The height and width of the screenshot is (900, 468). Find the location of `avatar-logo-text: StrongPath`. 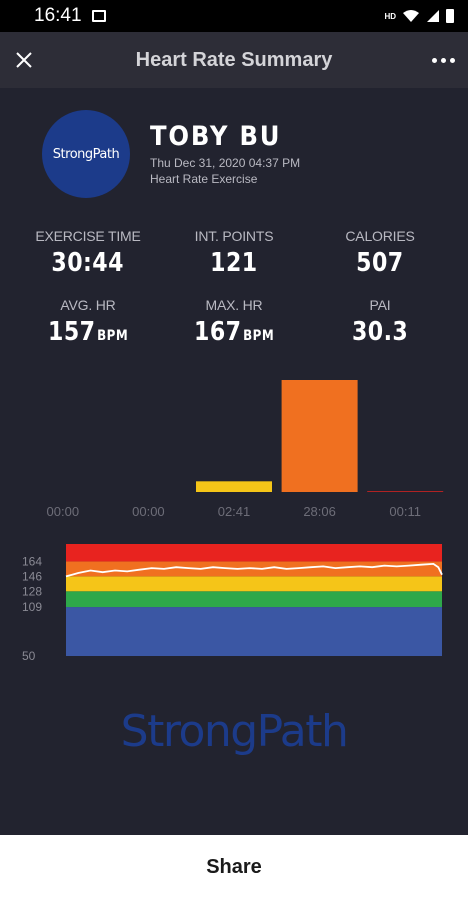

avatar-logo-text: StrongPath is located at coordinates (86, 154).